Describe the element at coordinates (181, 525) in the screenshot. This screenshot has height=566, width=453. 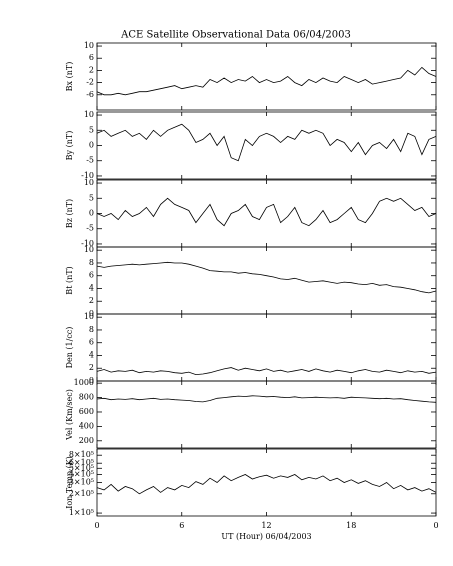
I see `x-tick-label: 6` at that location.